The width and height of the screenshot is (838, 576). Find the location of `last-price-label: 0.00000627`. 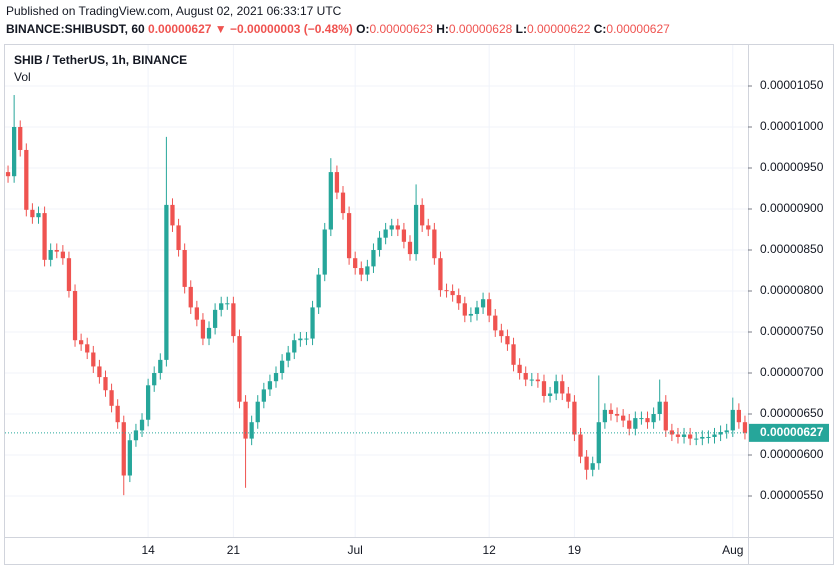

last-price-label: 0.00000627 is located at coordinates (792, 432).